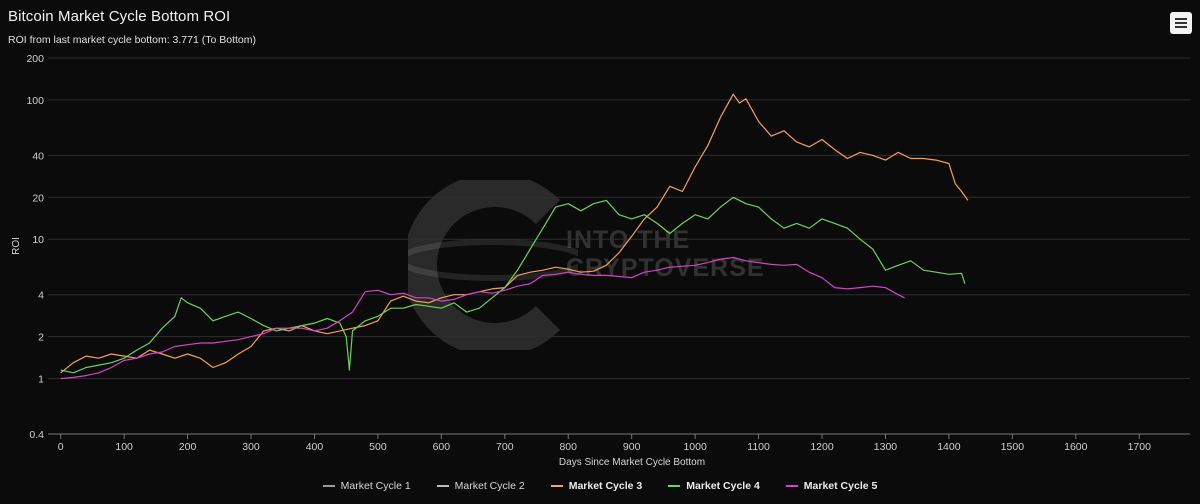 This screenshot has width=1200, height=504. Describe the element at coordinates (16, 246) in the screenshot. I see `y-axis-title: ROI` at that location.